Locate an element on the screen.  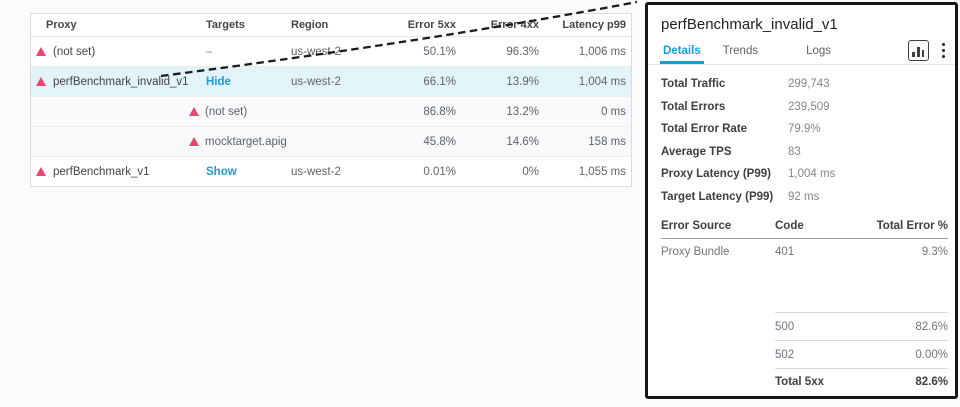
tab-logs: Logs is located at coordinates (819, 50).